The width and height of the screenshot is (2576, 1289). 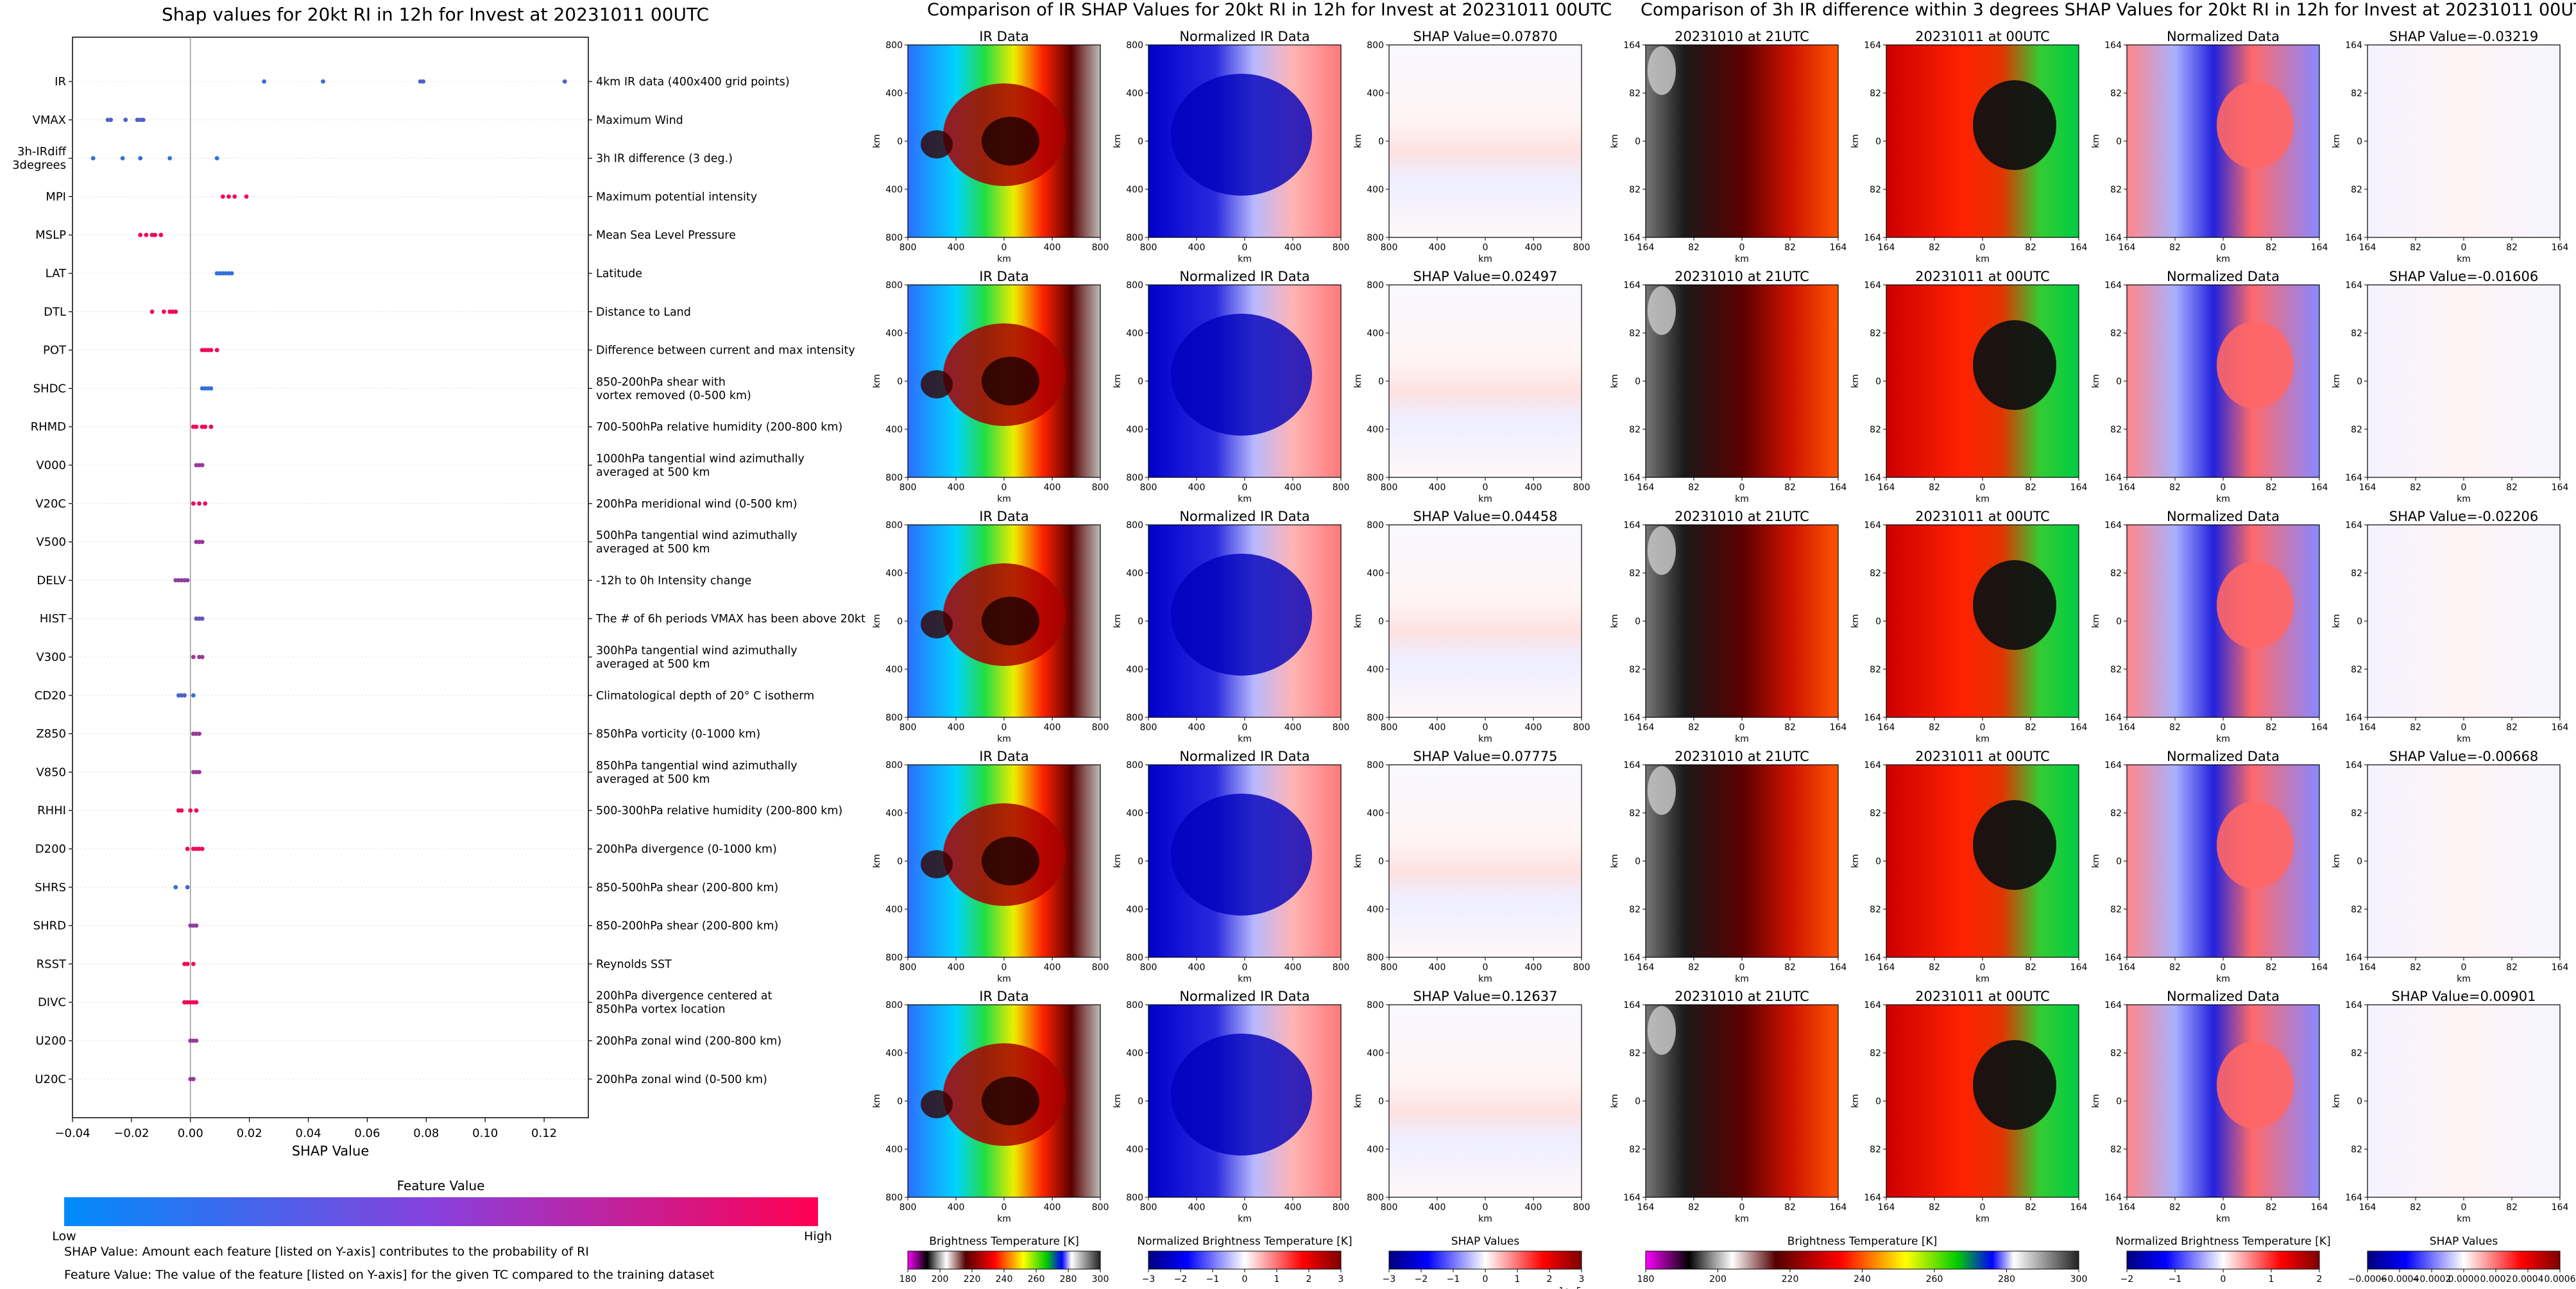 I want to click on feature-description: averaged at 500 km, so click(x=653, y=472).